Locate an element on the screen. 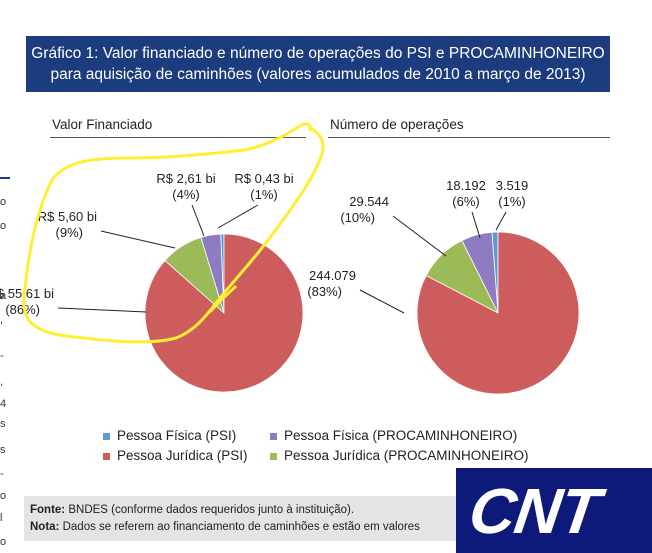  legend-label: Pessoa Física (PROCAMINHONEIRO) is located at coordinates (401, 435).